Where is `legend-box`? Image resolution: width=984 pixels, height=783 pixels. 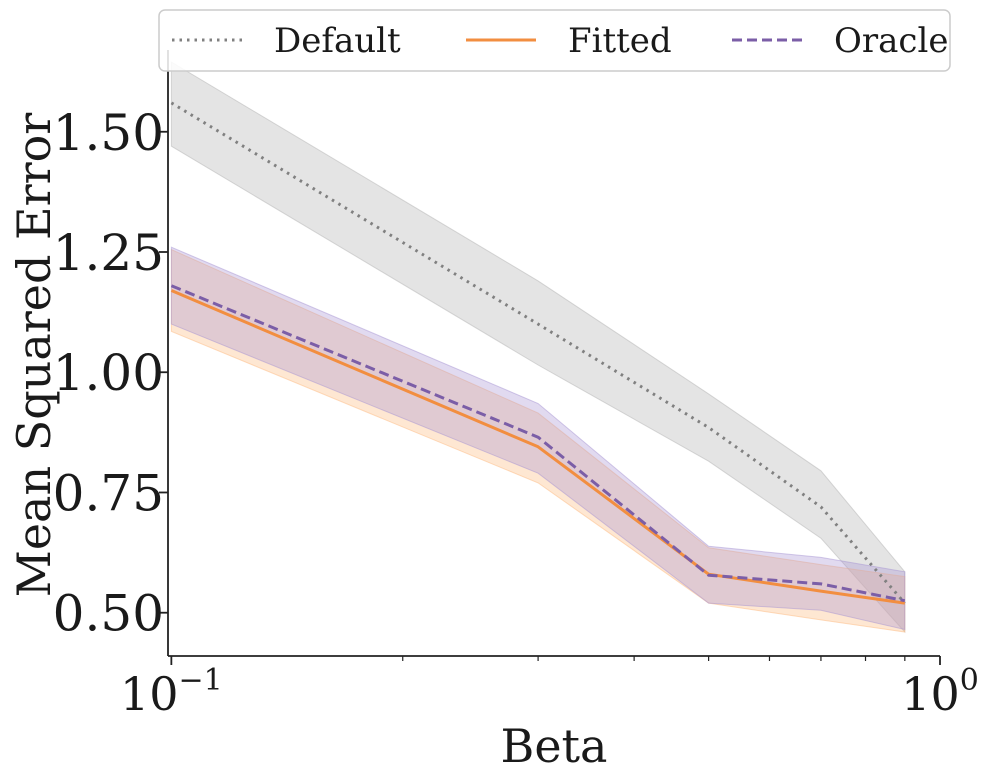 legend-box is located at coordinates (554, 40).